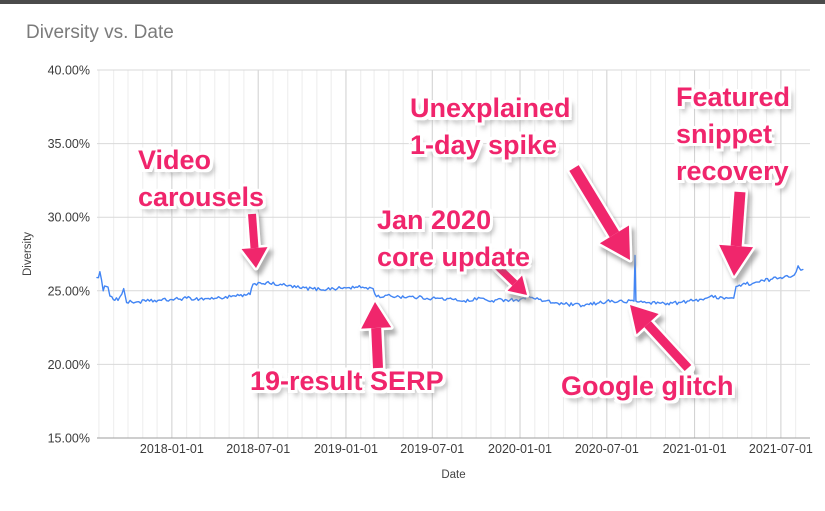  Describe the element at coordinates (69, 144) in the screenshot. I see `y-tick-label: 35.00%` at that location.